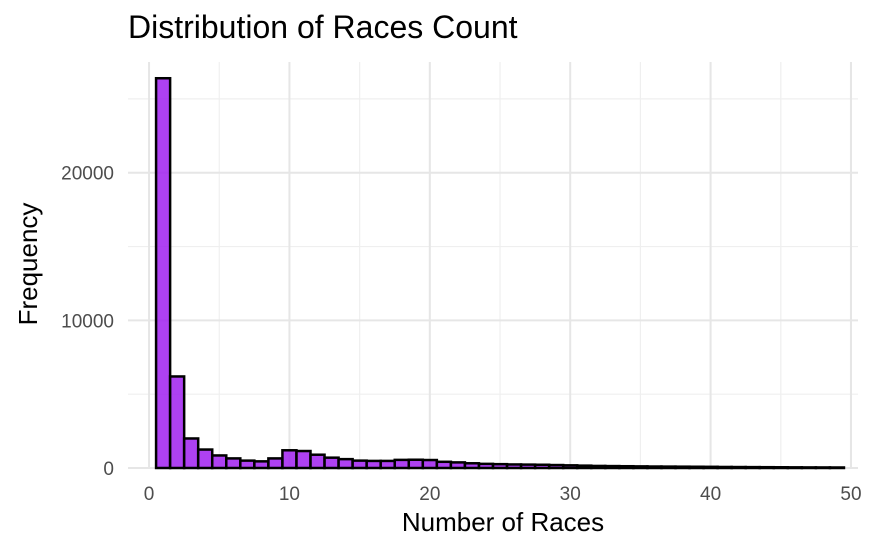  I want to click on y-tick-label: 0, so click(108, 469).